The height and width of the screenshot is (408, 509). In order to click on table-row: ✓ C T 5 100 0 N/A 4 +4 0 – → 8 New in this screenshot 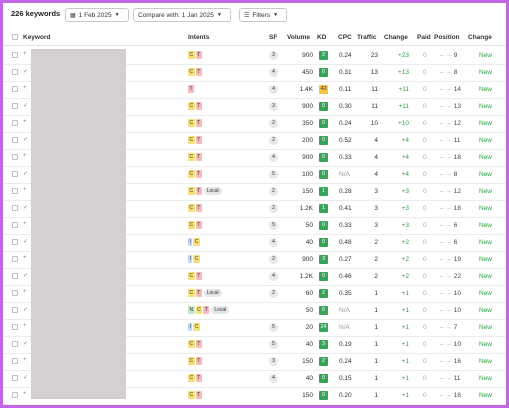, I will do `click(254, 175)`.